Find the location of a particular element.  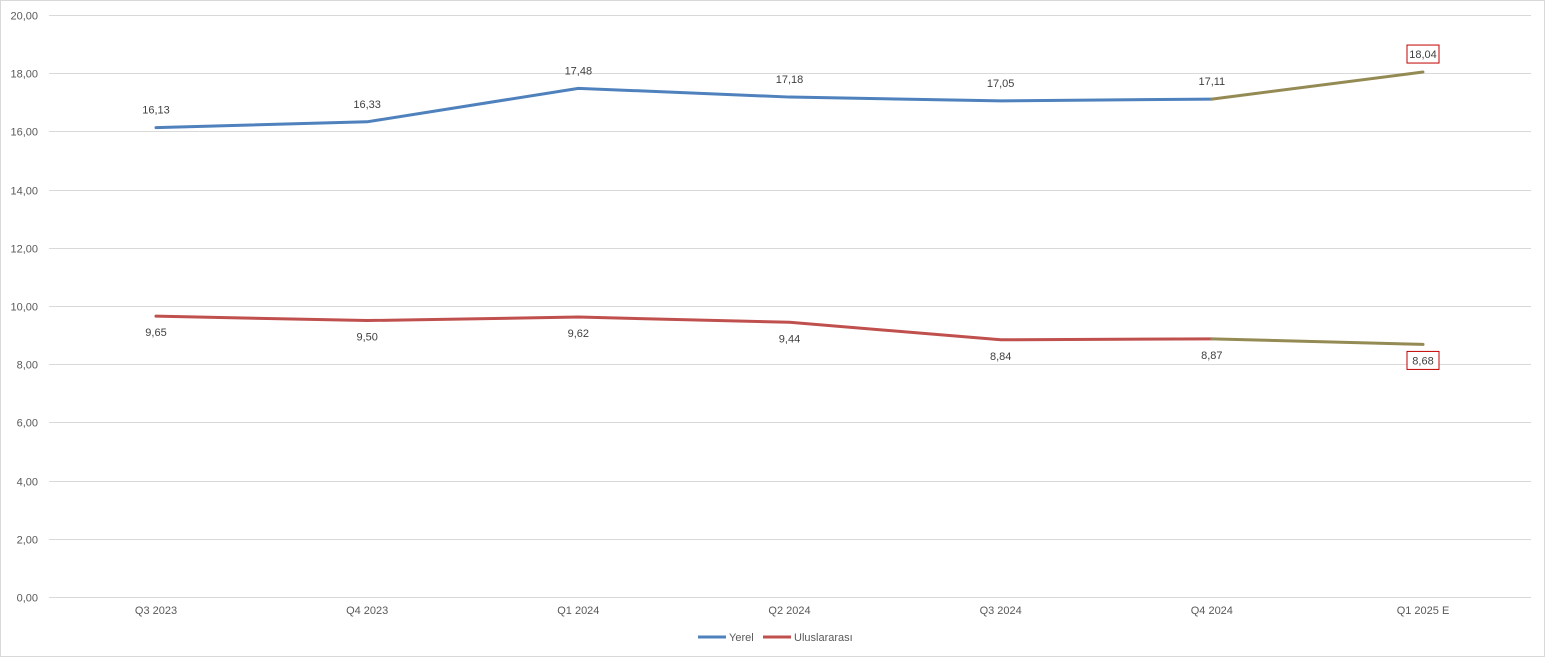

data-label: 9,65 is located at coordinates (155, 333).